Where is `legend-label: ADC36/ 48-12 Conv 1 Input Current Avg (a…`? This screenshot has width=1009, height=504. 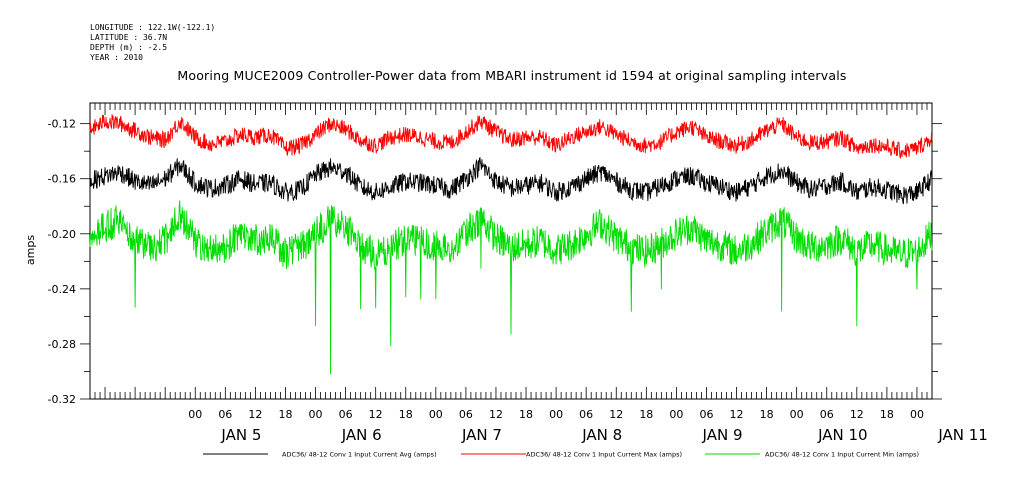 legend-label: ADC36/ 48-12 Conv 1 Input Current Avg (a… is located at coordinates (359, 455).